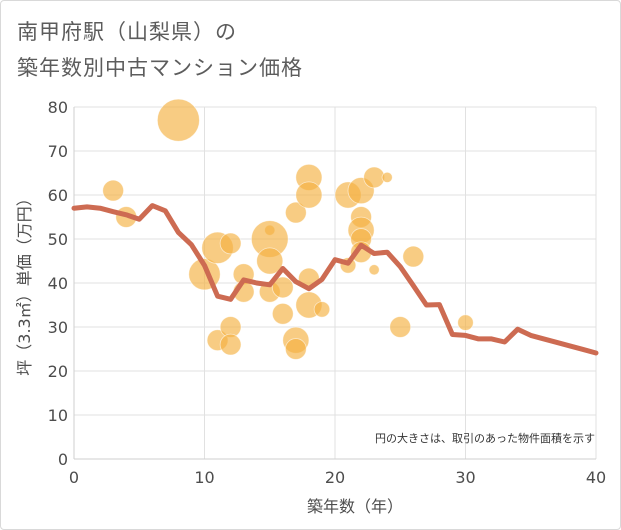  I want to click on y-tick-label: 20, so click(58, 371).